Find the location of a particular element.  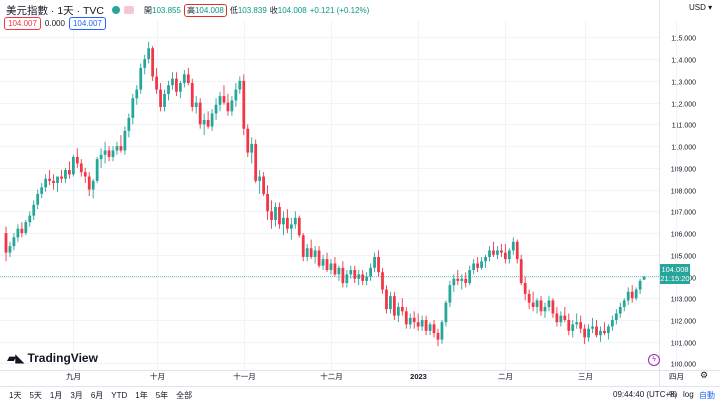

spread-value: 0.000 is located at coordinates (54, 23).